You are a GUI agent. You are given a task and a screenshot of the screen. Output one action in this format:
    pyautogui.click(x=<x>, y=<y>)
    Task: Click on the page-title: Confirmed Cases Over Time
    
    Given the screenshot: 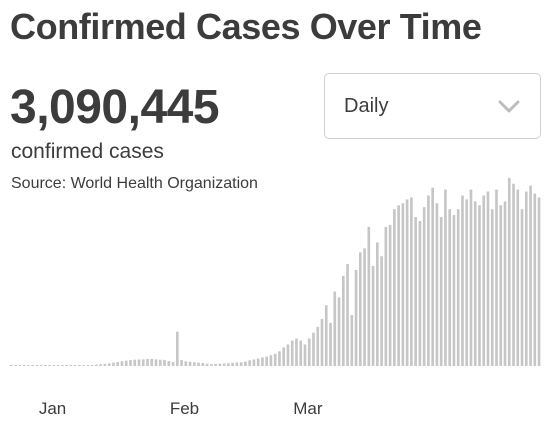 What is the action you would take?
    pyautogui.click(x=246, y=26)
    